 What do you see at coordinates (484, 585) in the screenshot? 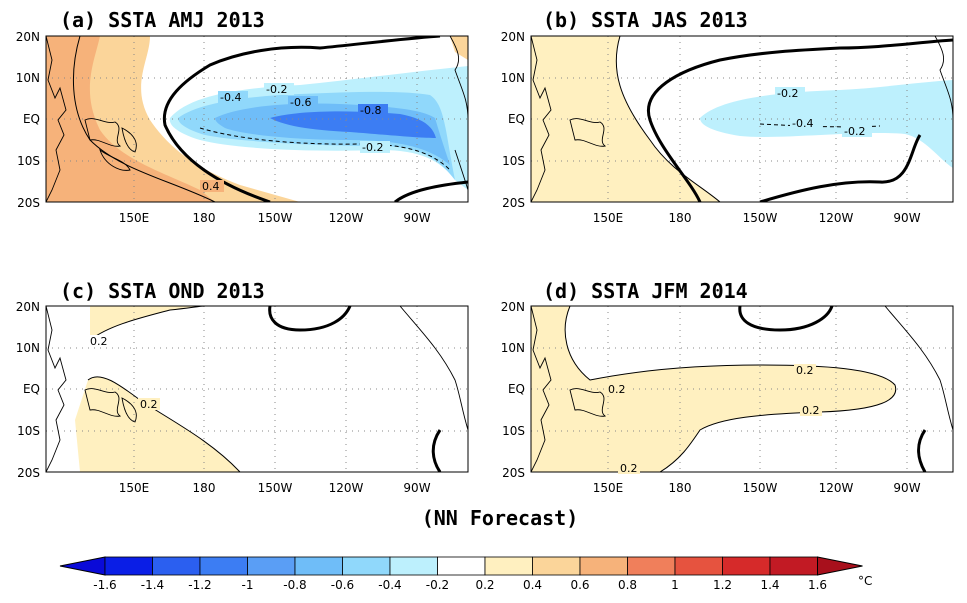
I see `colorbar-label: 0.2` at bounding box center [484, 585].